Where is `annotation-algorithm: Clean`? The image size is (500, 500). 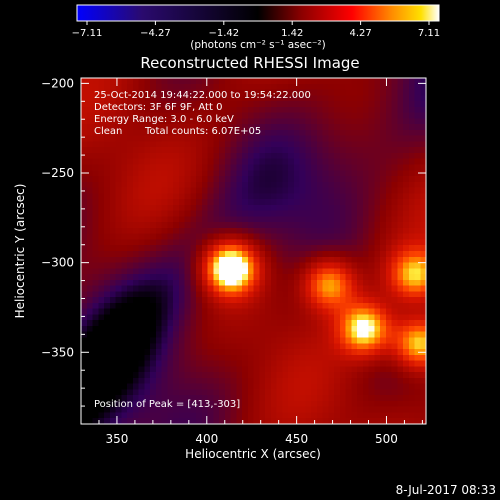
annotation-algorithm: Clean is located at coordinates (108, 131).